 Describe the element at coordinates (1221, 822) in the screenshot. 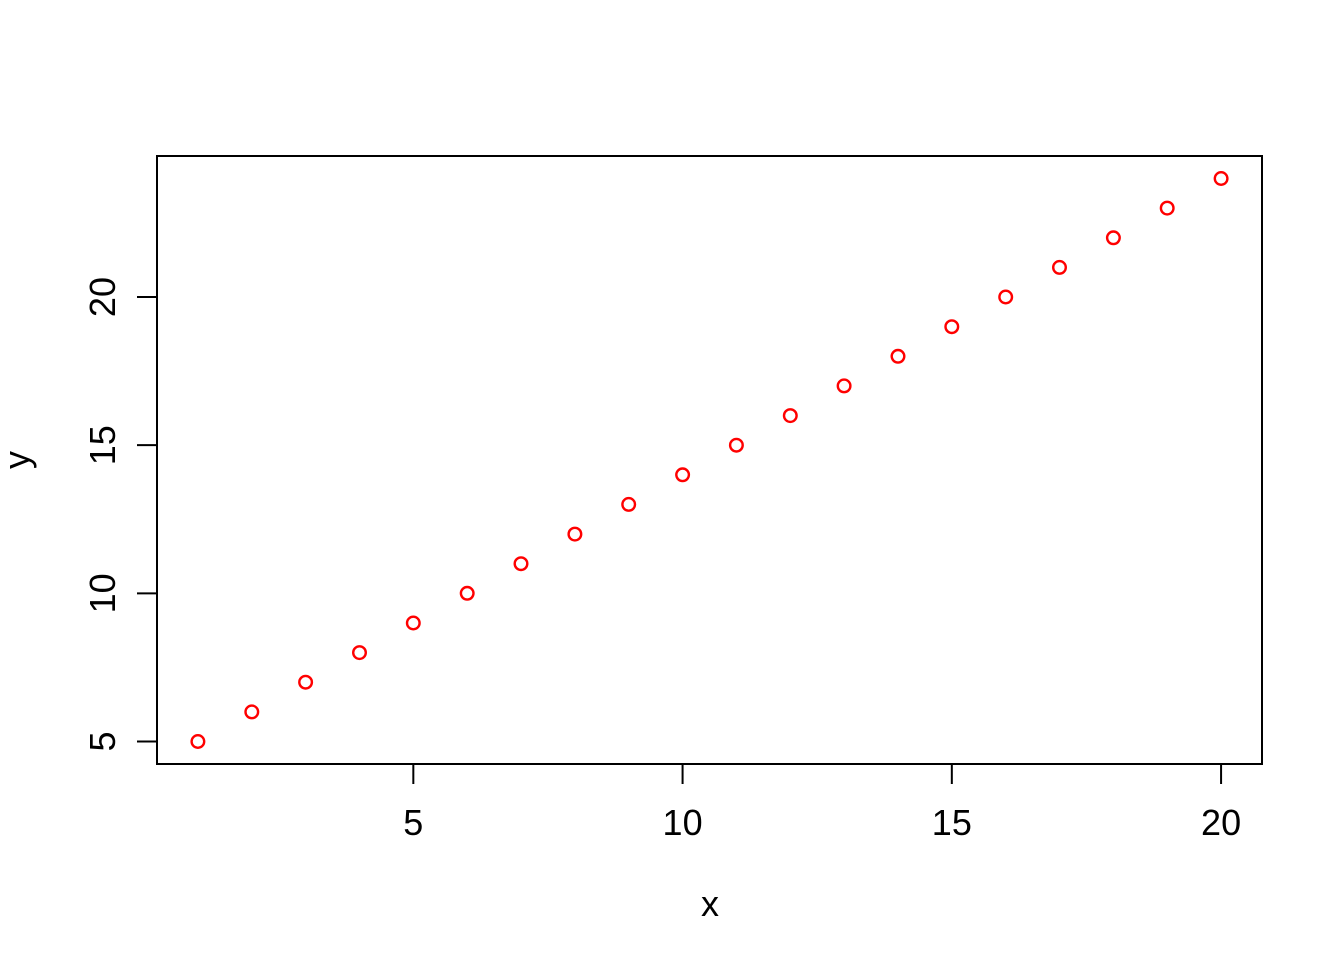

I see `x-tick-label: 20` at that location.